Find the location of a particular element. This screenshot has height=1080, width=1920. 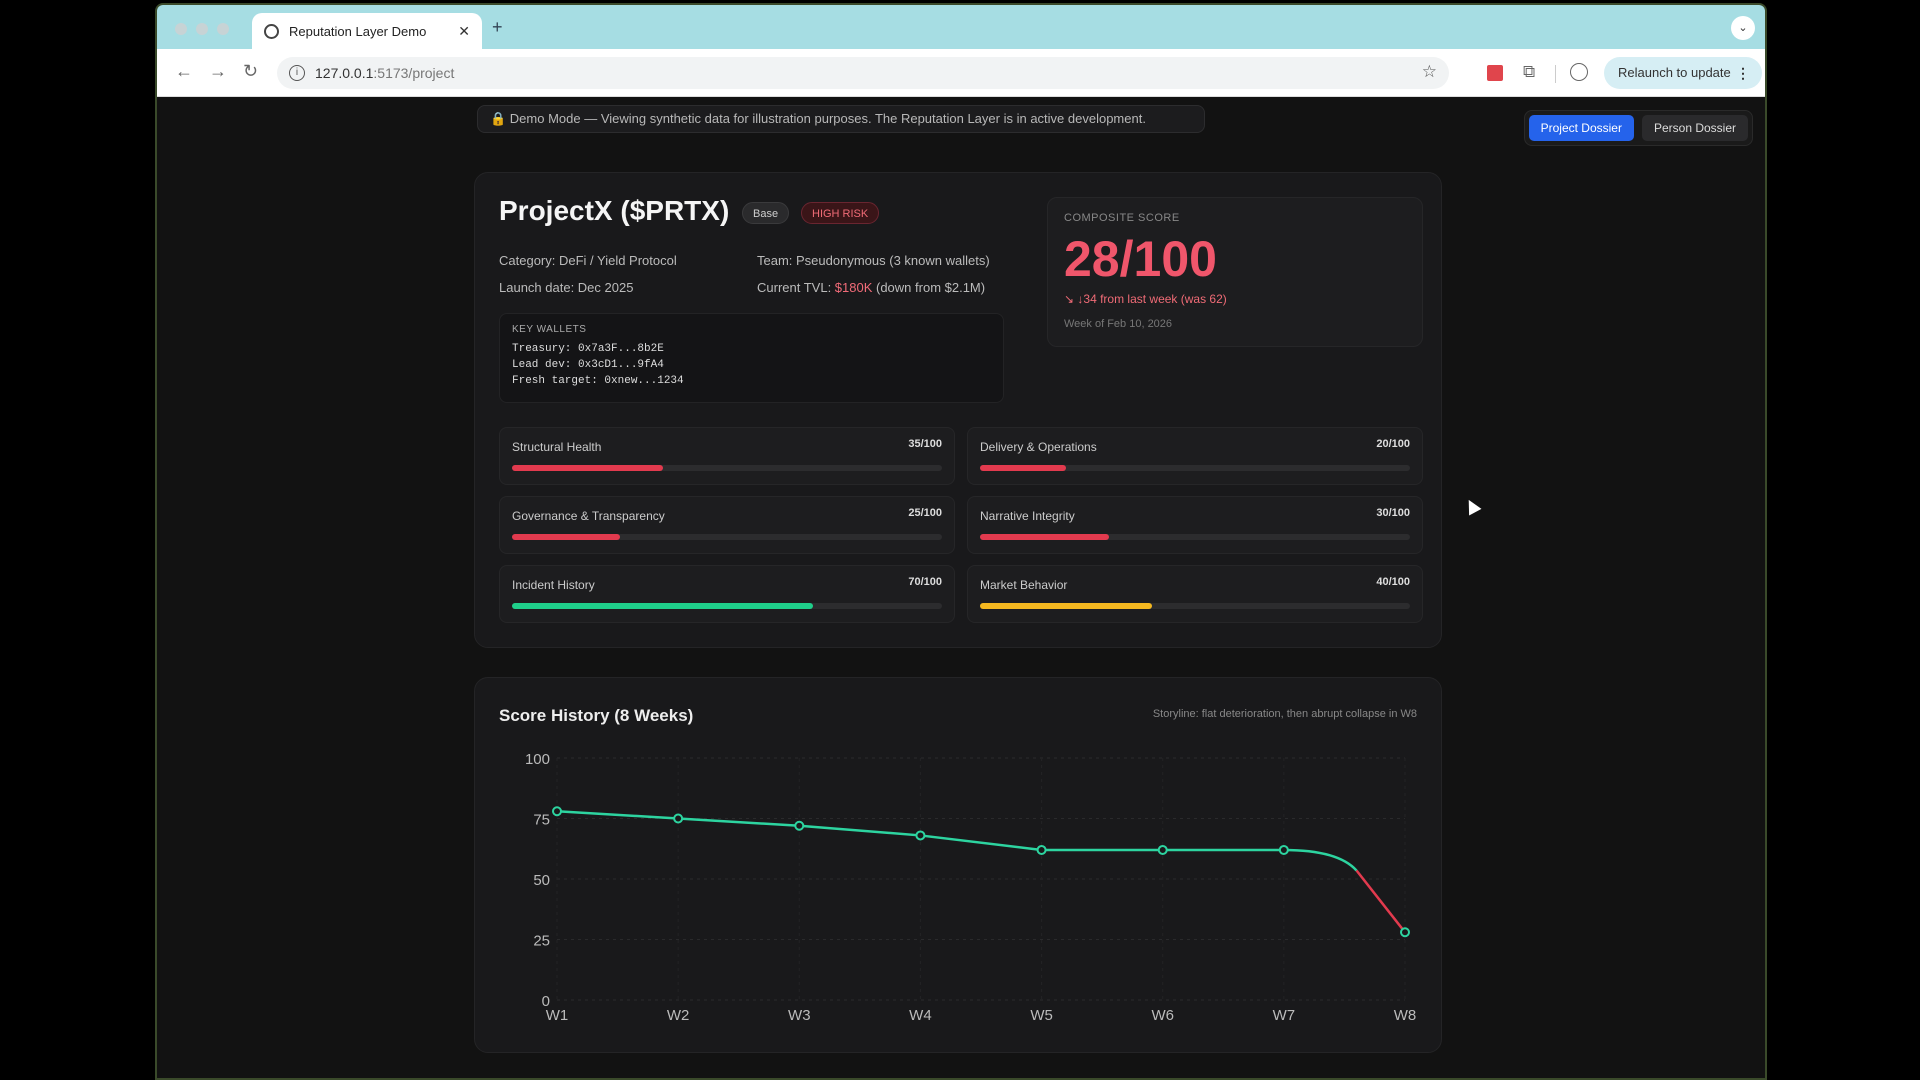

project-title: ProjectX ($PRTX) is located at coordinates (614, 210).